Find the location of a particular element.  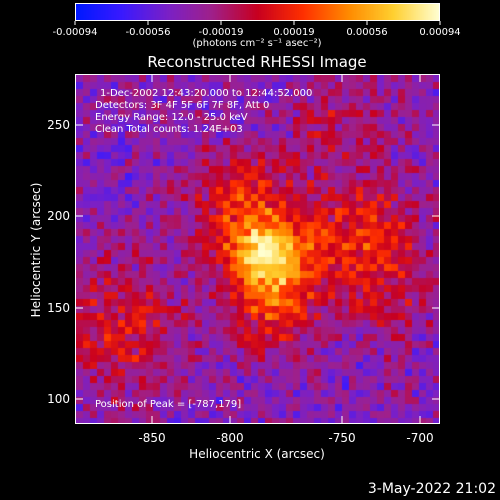

plot-timestamp: 3-May-2022 21:02 is located at coordinates (431, 489).